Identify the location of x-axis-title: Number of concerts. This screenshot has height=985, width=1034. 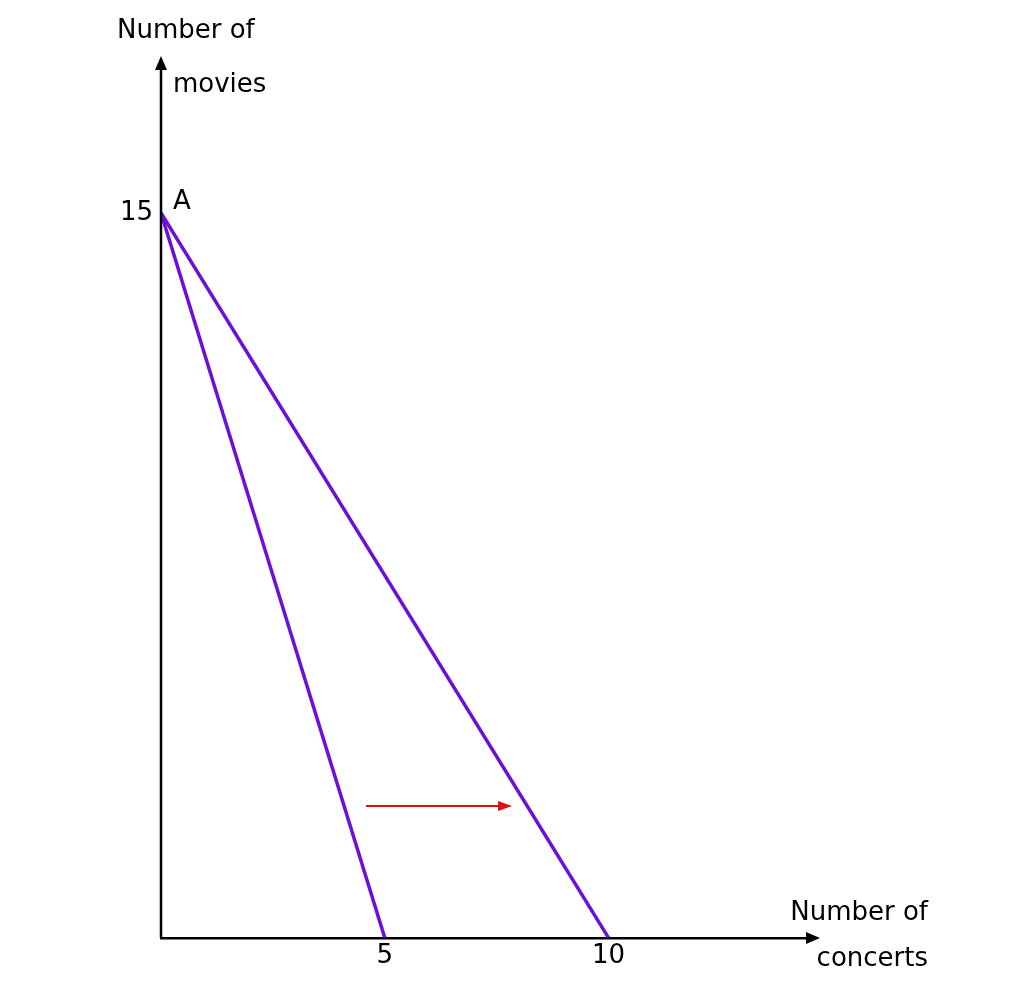
(859, 933).